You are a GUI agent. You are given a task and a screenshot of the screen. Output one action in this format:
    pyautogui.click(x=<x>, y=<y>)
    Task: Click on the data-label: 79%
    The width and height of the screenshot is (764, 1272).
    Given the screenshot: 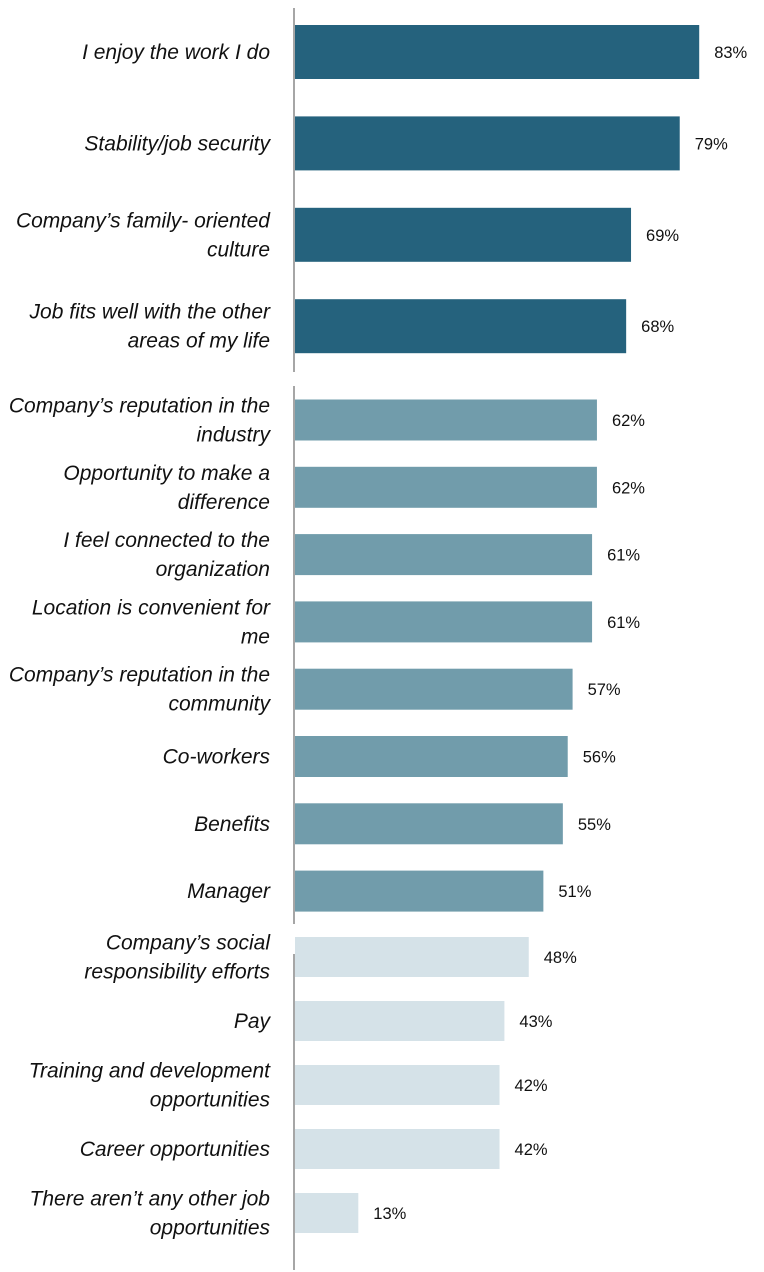 What is the action you would take?
    pyautogui.click(x=711, y=144)
    